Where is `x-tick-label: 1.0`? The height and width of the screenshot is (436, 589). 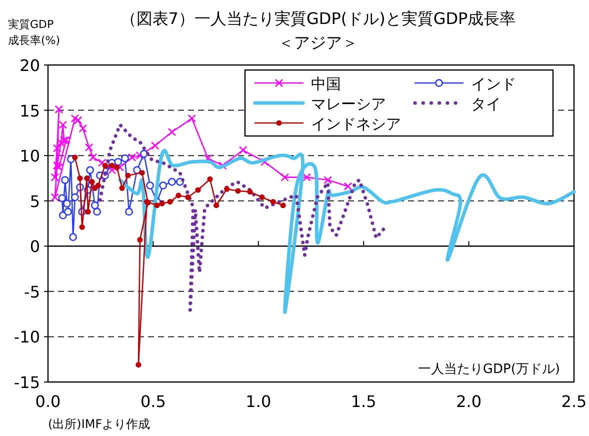 x-tick-label: 1.0 is located at coordinates (259, 401).